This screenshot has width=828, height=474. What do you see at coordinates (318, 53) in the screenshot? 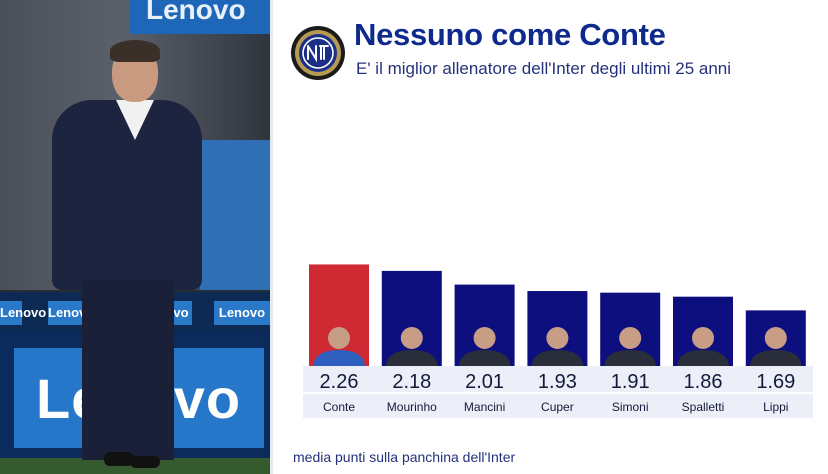
I see `inter-crest-icon` at bounding box center [318, 53].